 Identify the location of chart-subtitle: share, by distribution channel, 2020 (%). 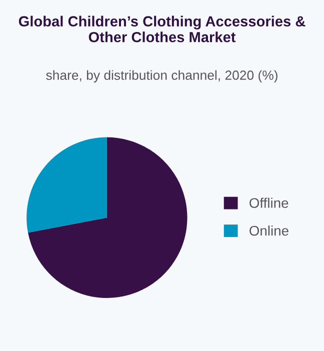
(162, 76).